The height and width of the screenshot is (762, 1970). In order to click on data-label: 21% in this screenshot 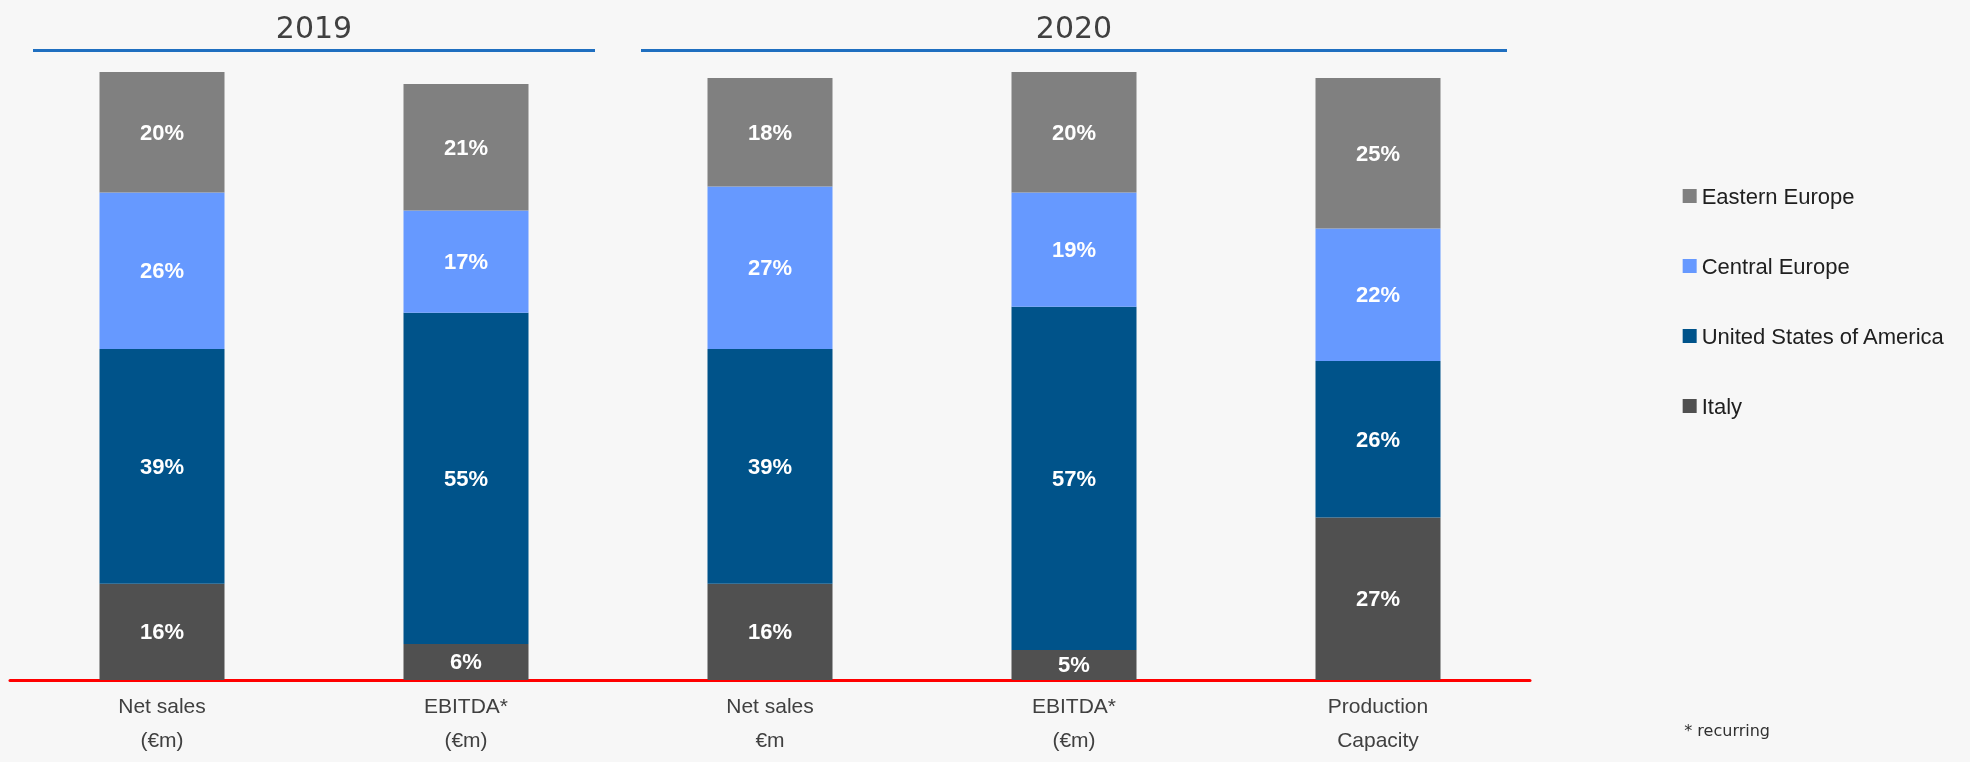, I will do `click(466, 147)`.